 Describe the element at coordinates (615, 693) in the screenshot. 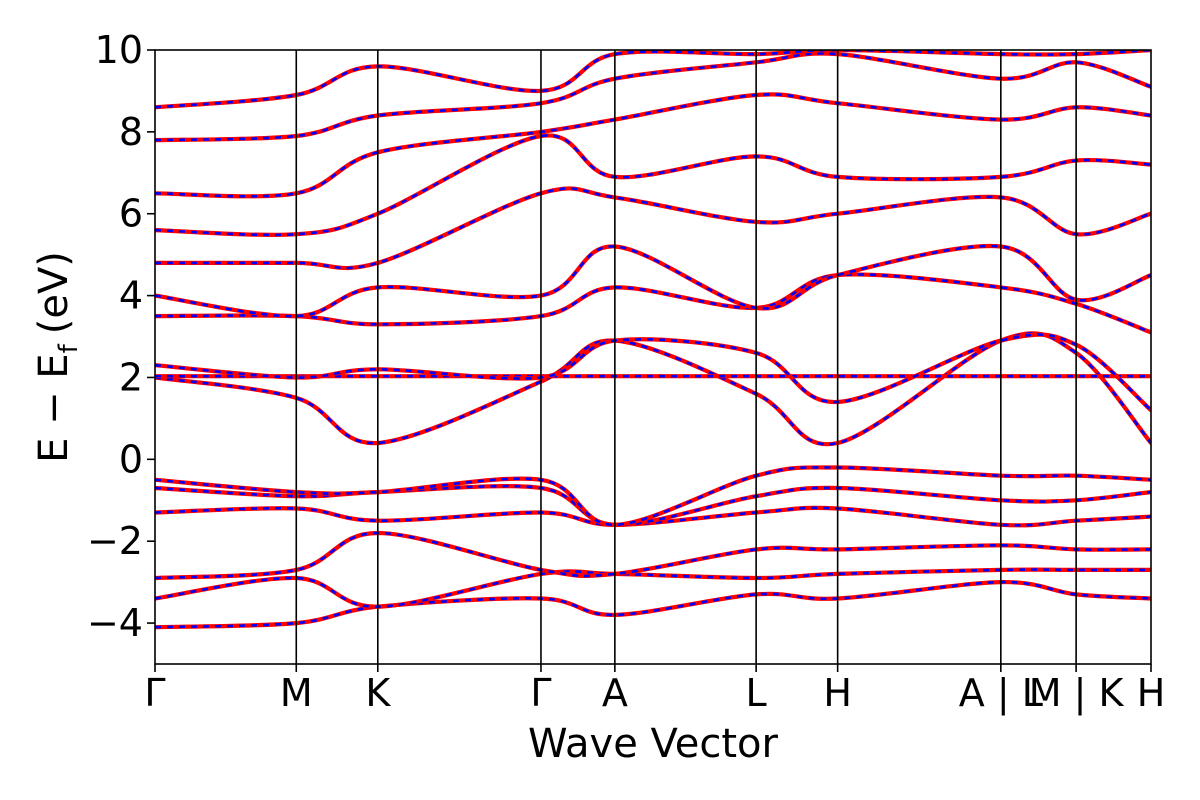

I see `x-tick-label-4: A` at that location.